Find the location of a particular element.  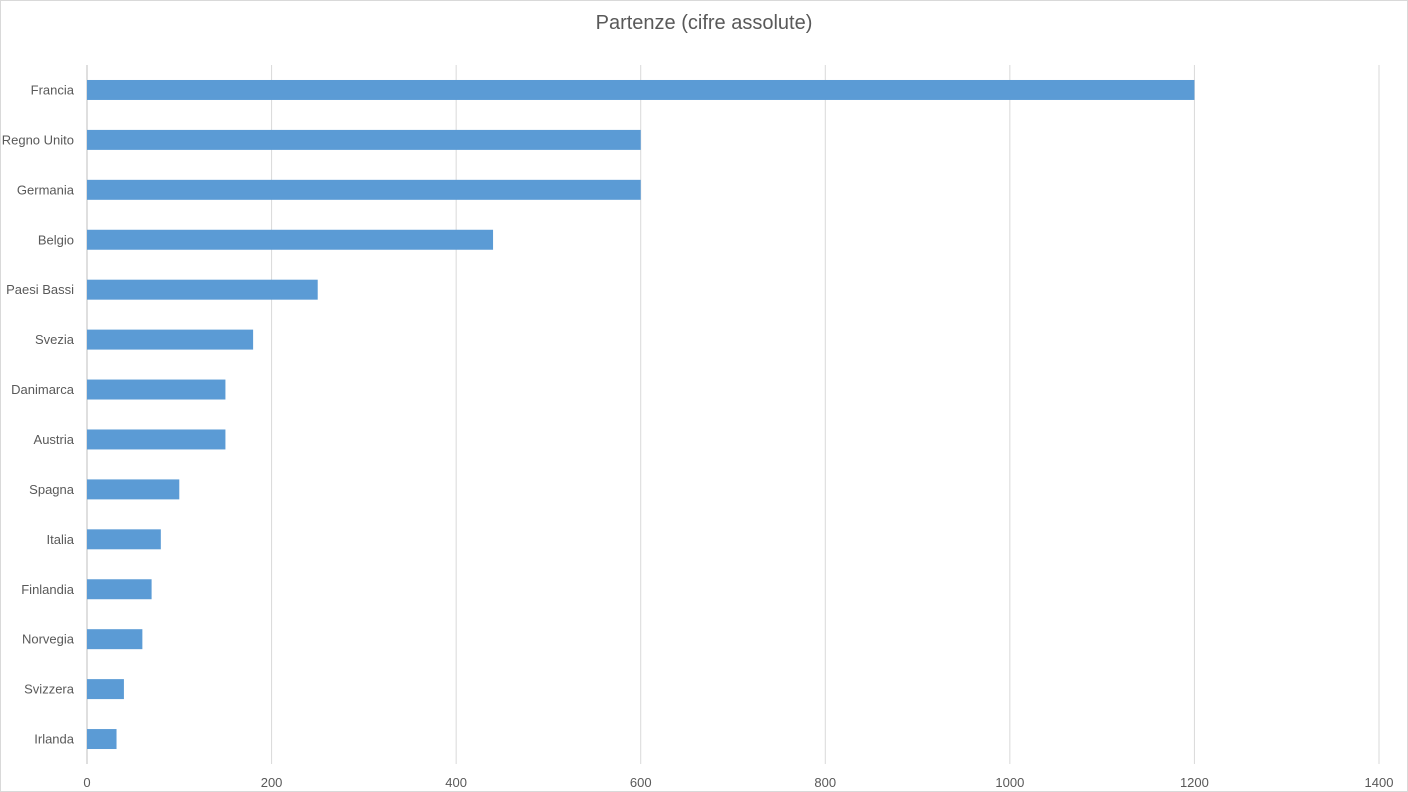

x-tick-label: 600 is located at coordinates (641, 782).